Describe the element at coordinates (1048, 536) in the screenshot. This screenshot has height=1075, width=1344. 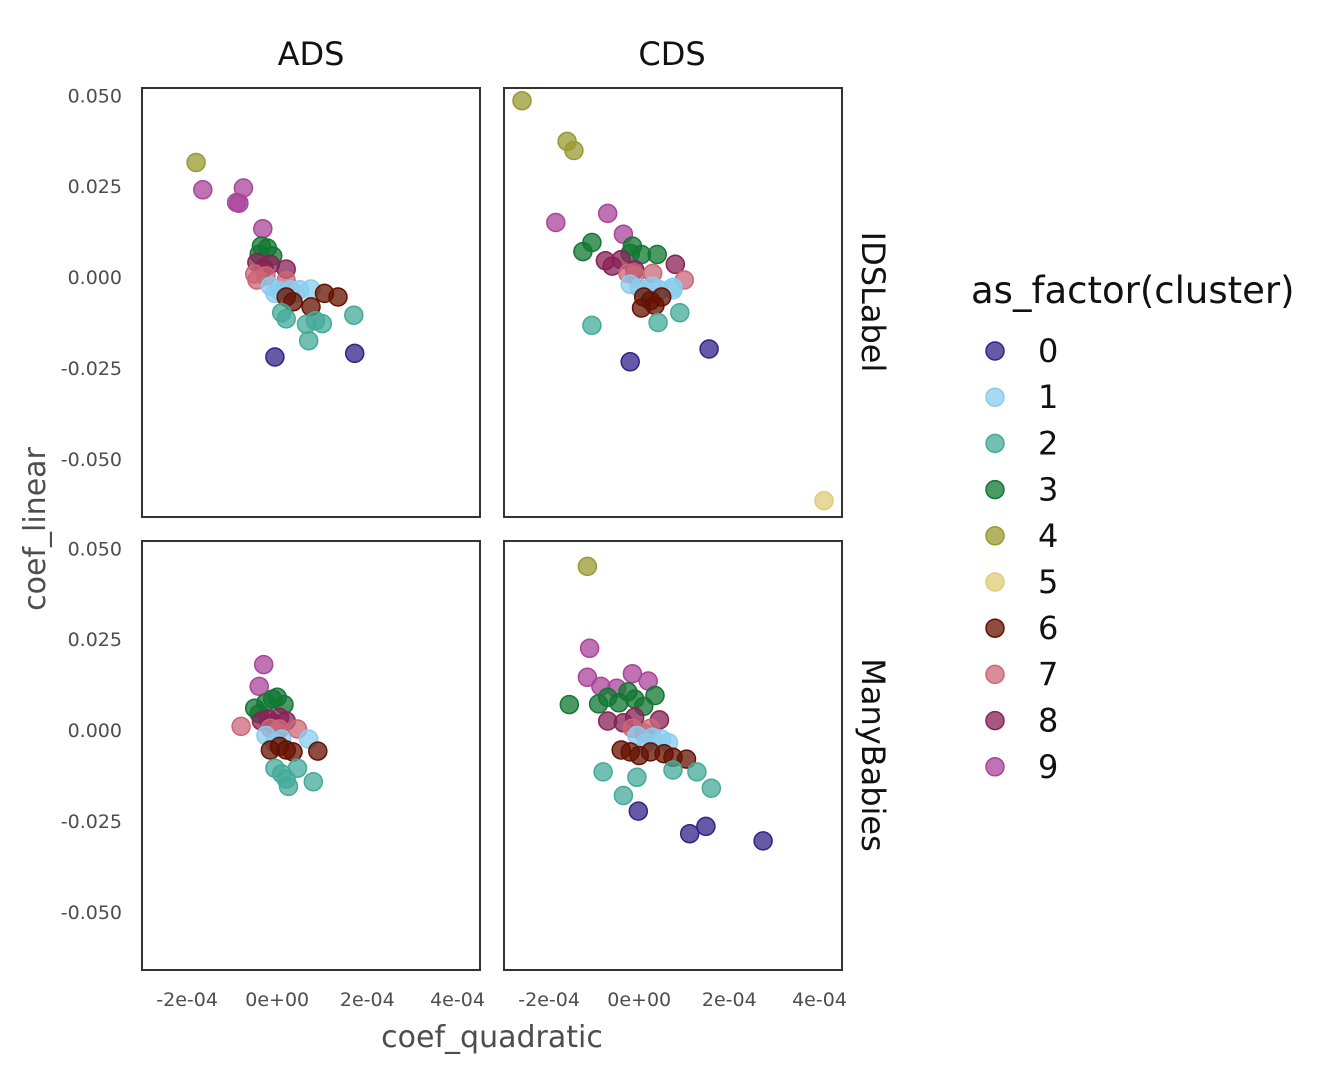
I see `legend-label-cluster-4: 4` at that location.